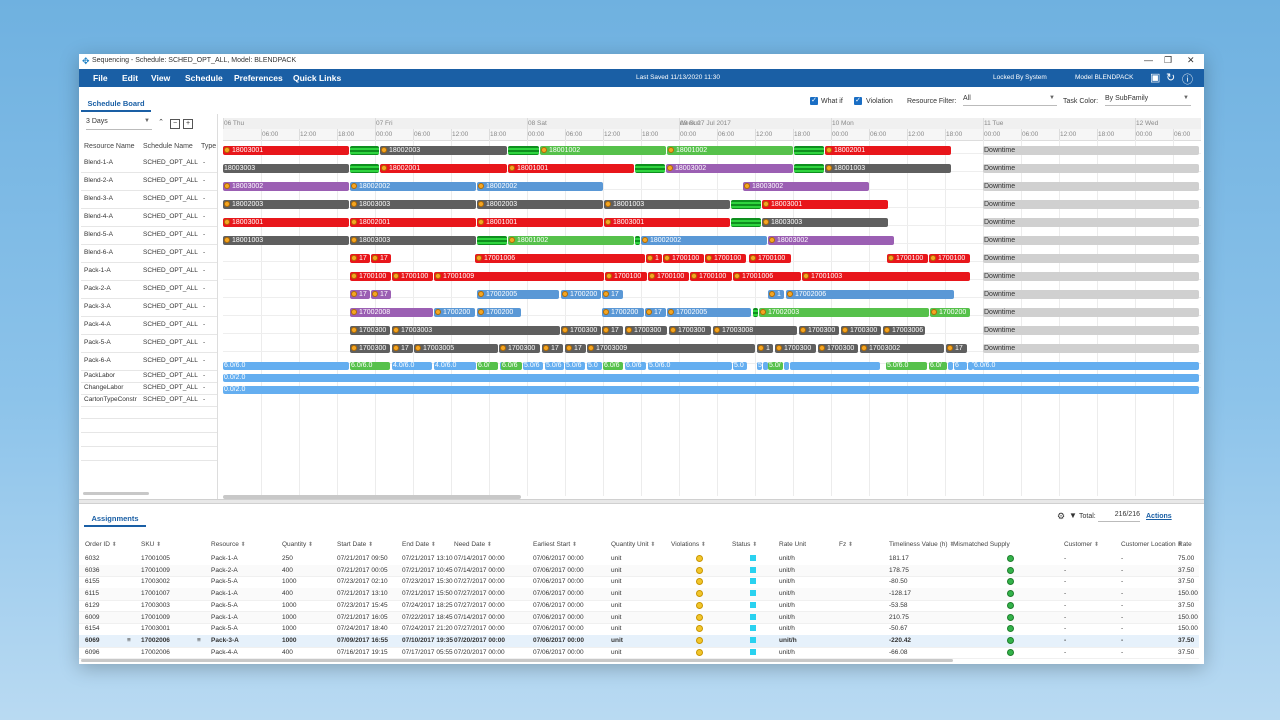  Describe the element at coordinates (168, 146) in the screenshot. I see `header-schedule-name: Schedule Name` at that location.